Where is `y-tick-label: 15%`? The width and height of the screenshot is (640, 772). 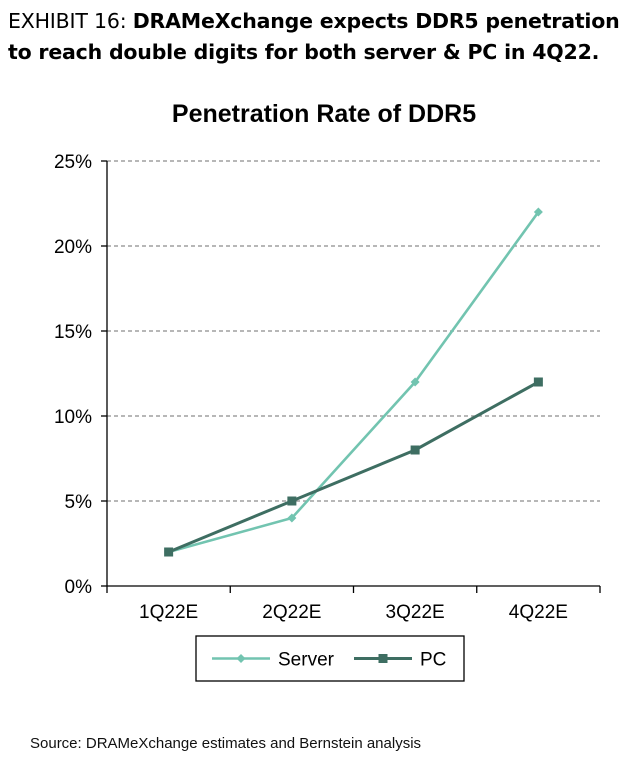
y-tick-label: 15% is located at coordinates (73, 332).